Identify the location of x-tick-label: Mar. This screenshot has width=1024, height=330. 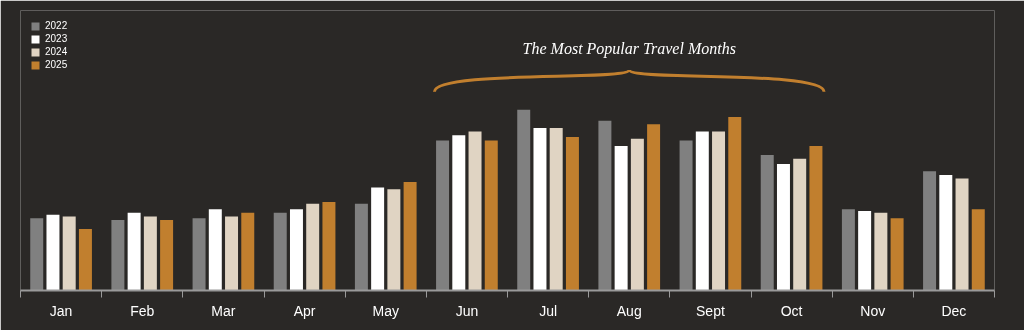
(223, 310).